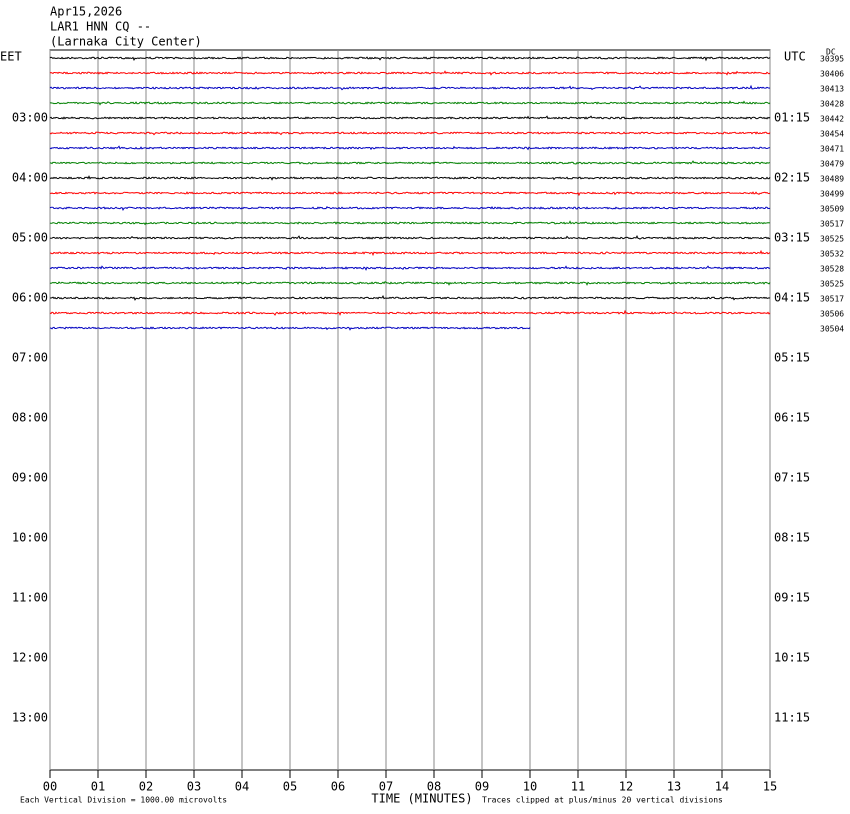 The height and width of the screenshot is (814, 850). I want to click on dc-value: 30454, so click(832, 134).